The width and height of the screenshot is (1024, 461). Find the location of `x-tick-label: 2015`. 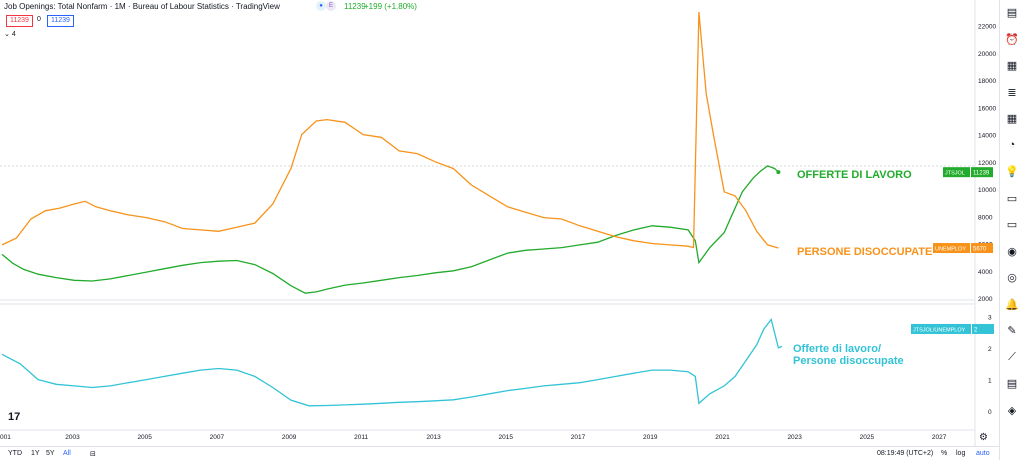

x-tick-label: 2015 is located at coordinates (506, 437).